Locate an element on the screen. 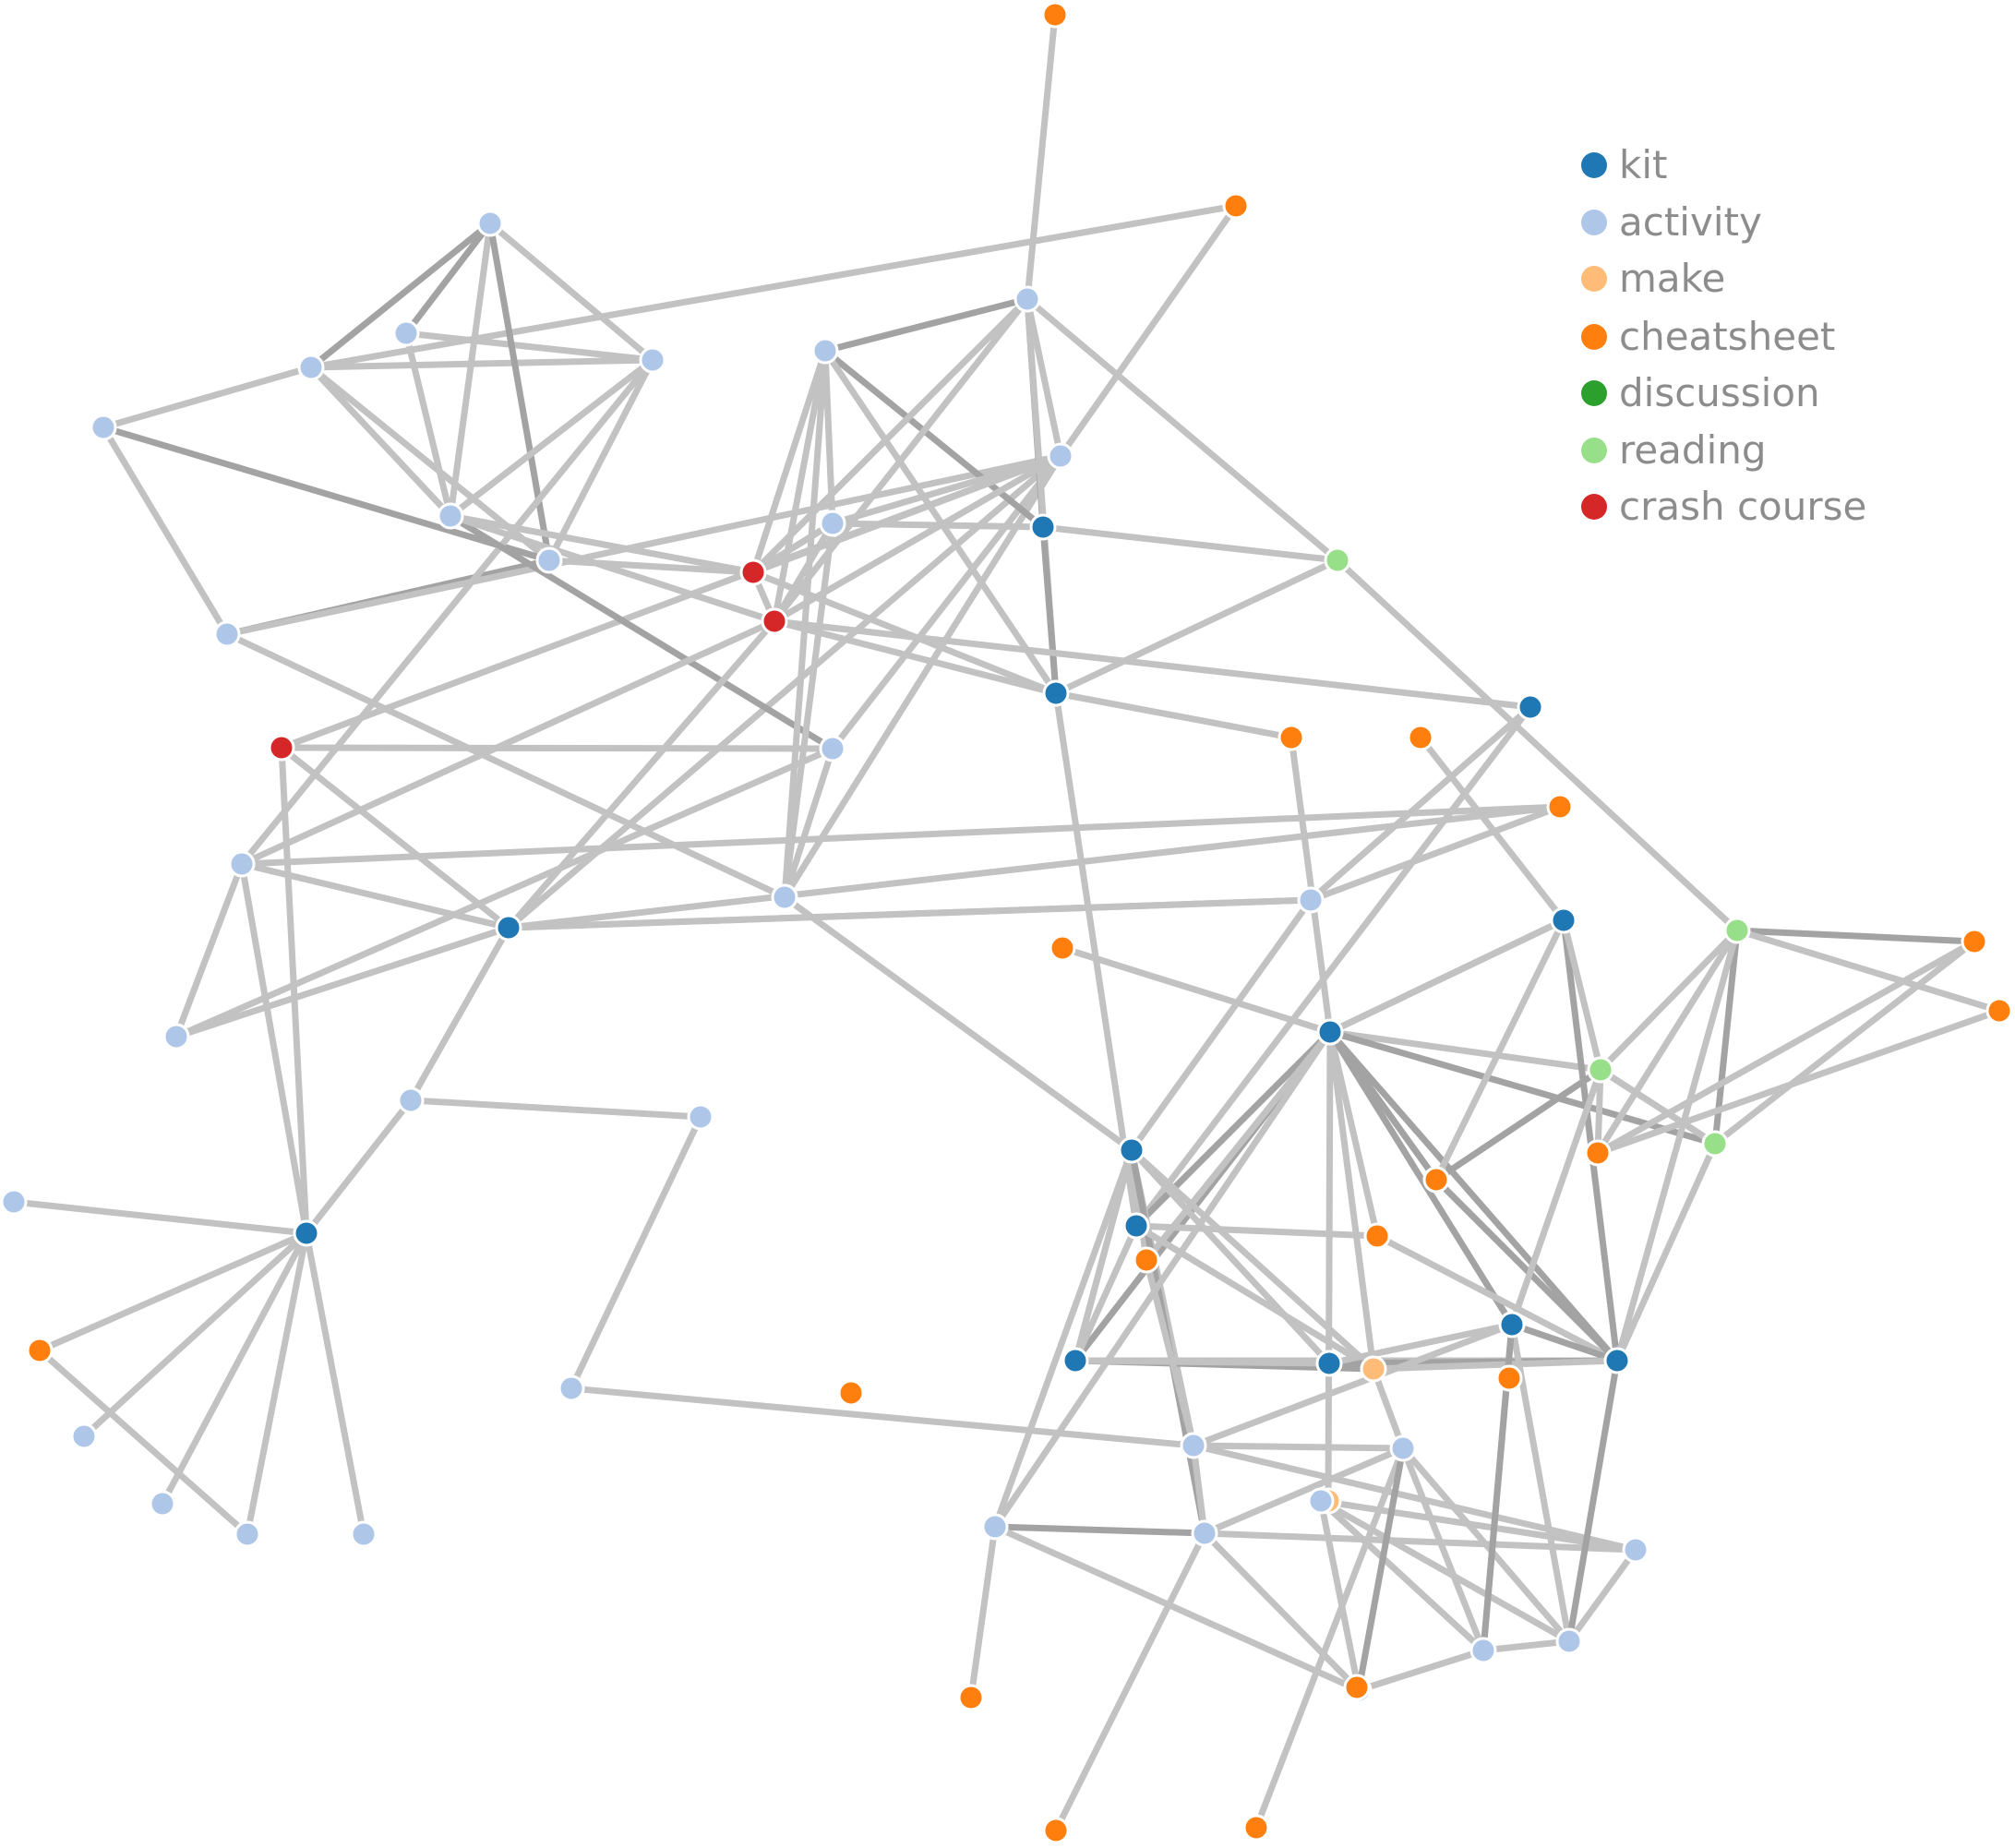  node-make is located at coordinates (1374, 1369).